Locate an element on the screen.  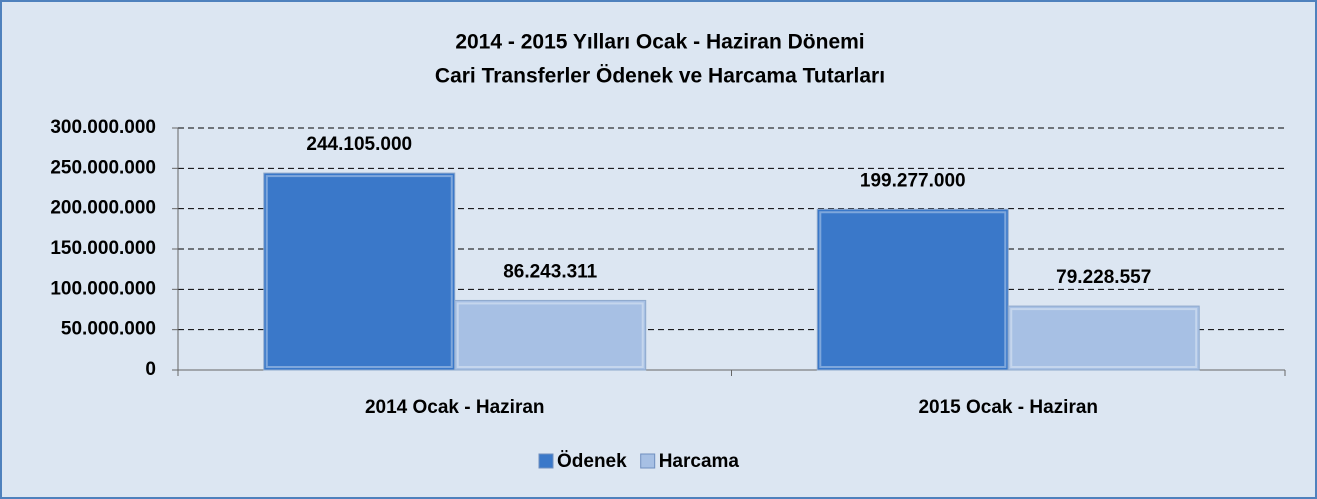
x-tick-label: 2015 Ocak - Haziran is located at coordinates (1008, 407).